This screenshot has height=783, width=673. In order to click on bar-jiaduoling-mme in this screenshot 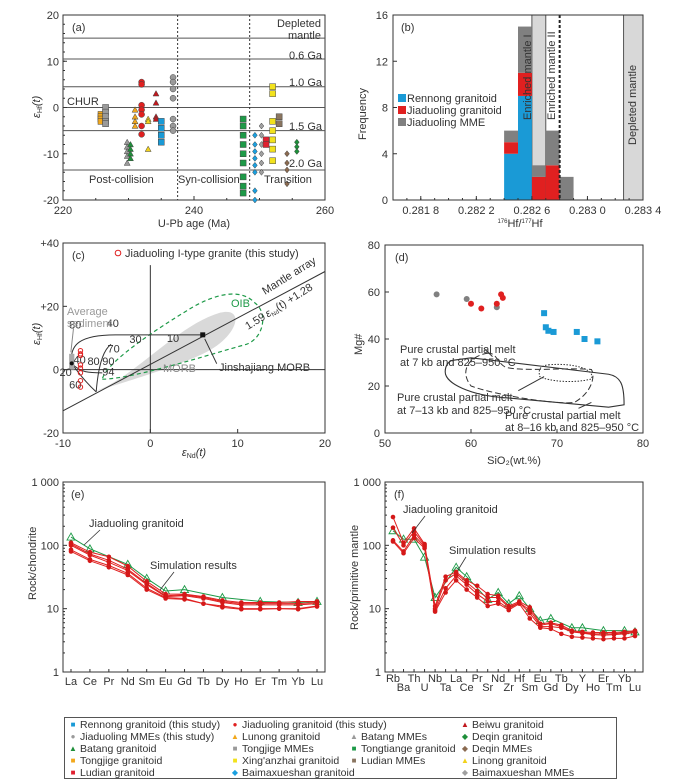, I will do `click(511, 136)`.